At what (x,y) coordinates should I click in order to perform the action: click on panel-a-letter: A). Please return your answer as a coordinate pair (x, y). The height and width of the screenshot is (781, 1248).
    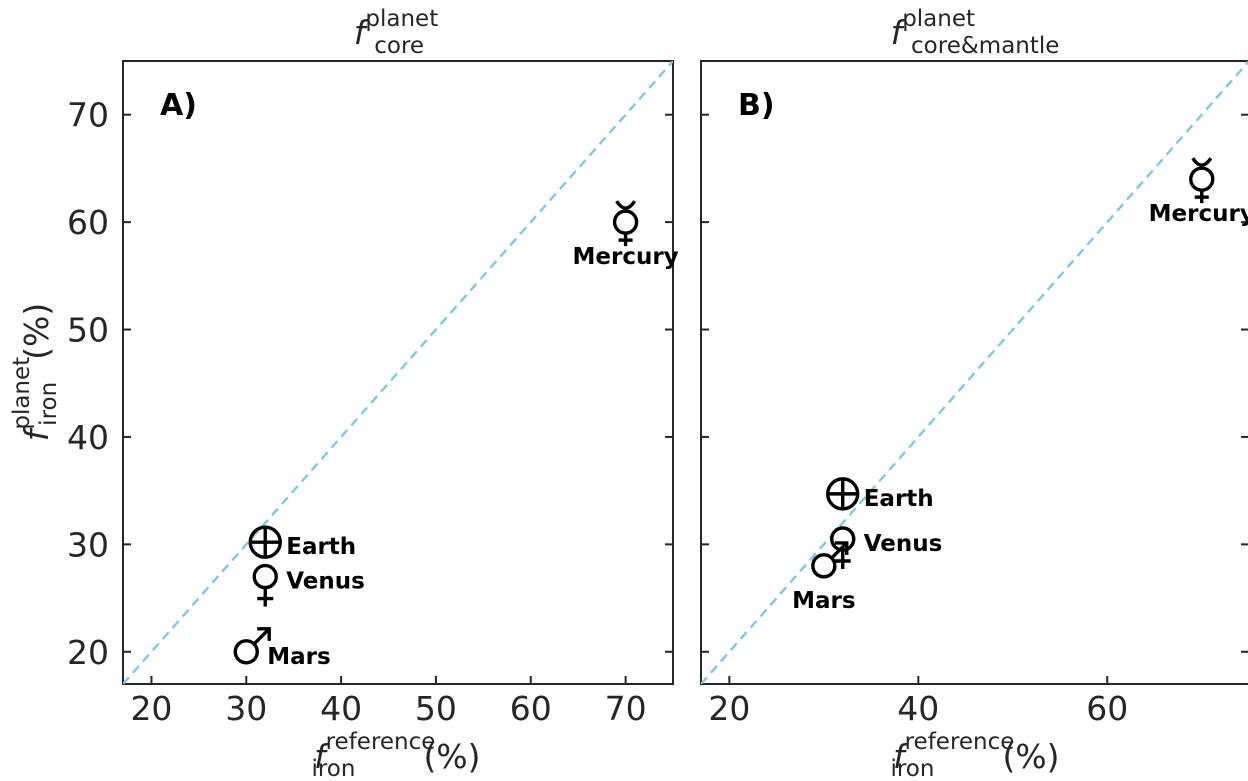
    Looking at the image, I should click on (178, 105).